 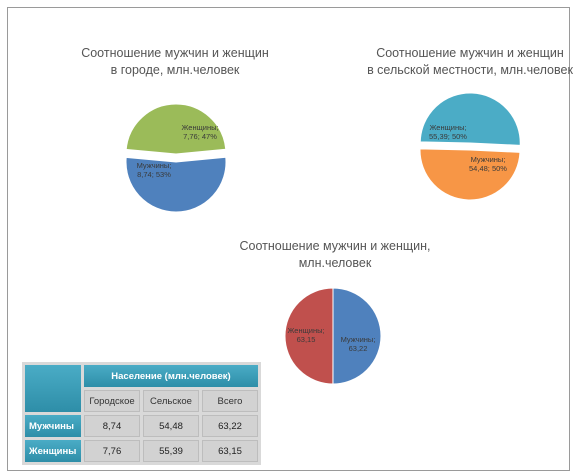 I want to click on table-column-header: Городское, so click(x=112, y=401).